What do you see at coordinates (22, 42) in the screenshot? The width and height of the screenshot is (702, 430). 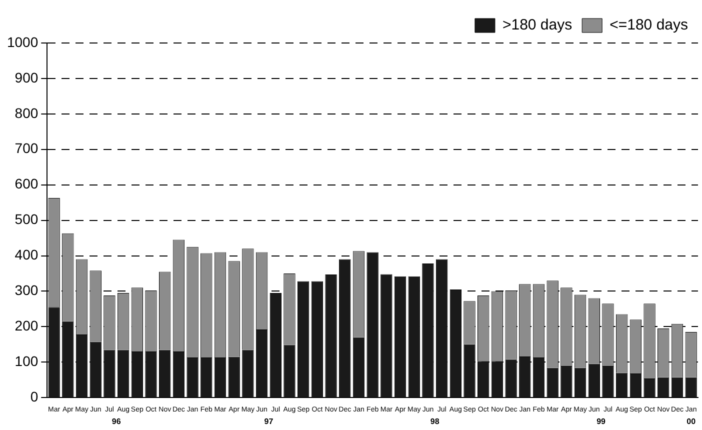 I see `y-tick-label: 1000` at bounding box center [22, 42].